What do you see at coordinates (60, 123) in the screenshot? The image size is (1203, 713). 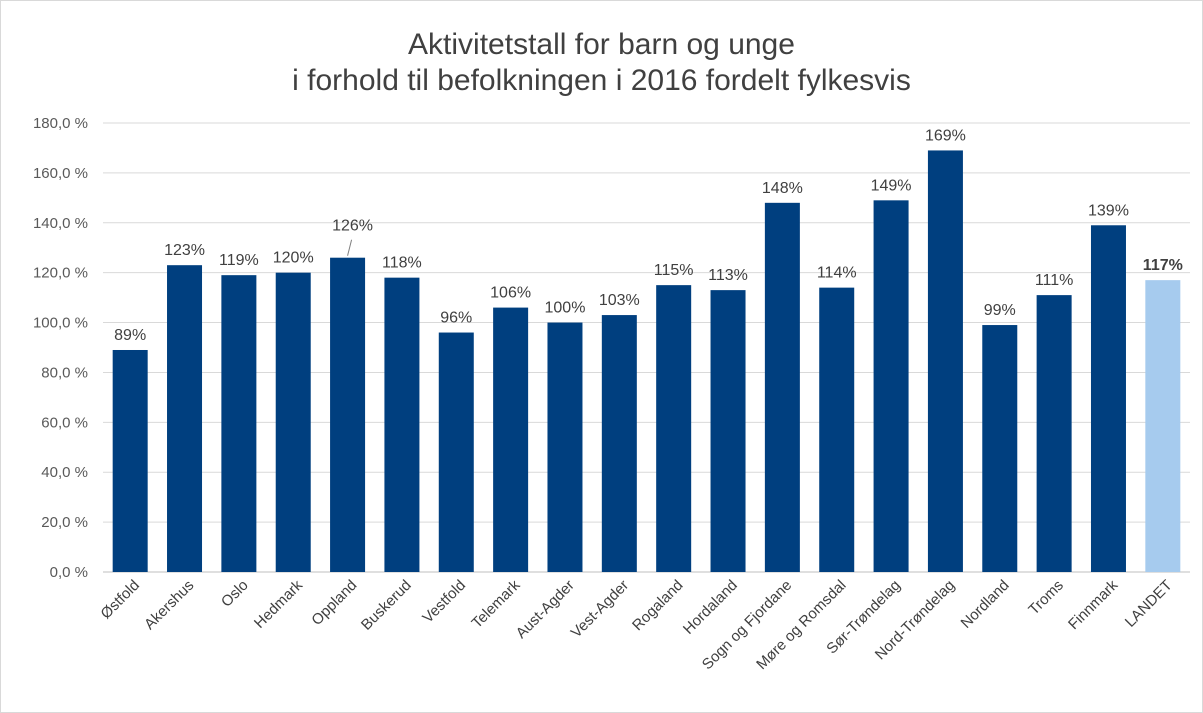 I see `y-tick-label: 180,0 %` at bounding box center [60, 123].